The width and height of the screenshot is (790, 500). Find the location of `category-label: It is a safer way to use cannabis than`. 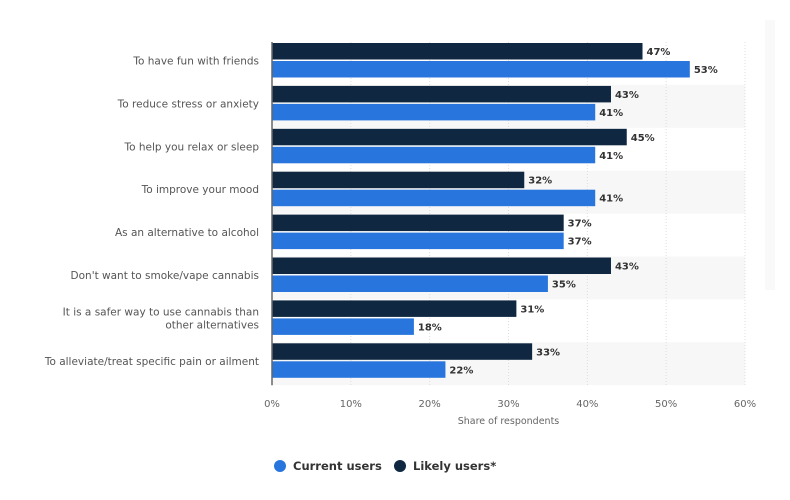

category-label: It is a safer way to use cannabis than is located at coordinates (161, 312).